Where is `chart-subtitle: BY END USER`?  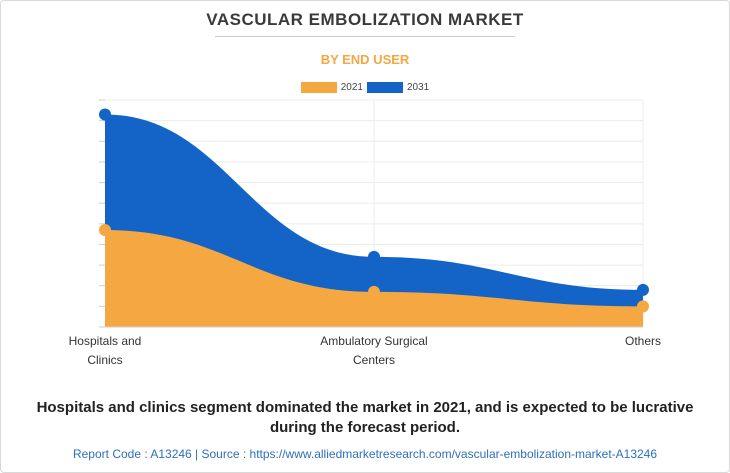 chart-subtitle: BY END USER is located at coordinates (365, 59).